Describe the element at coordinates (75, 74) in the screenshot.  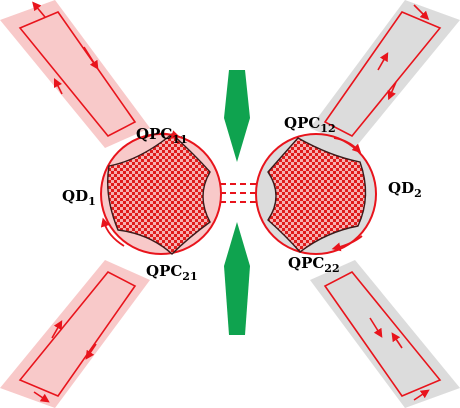
I see `lead-top-left` at that location.